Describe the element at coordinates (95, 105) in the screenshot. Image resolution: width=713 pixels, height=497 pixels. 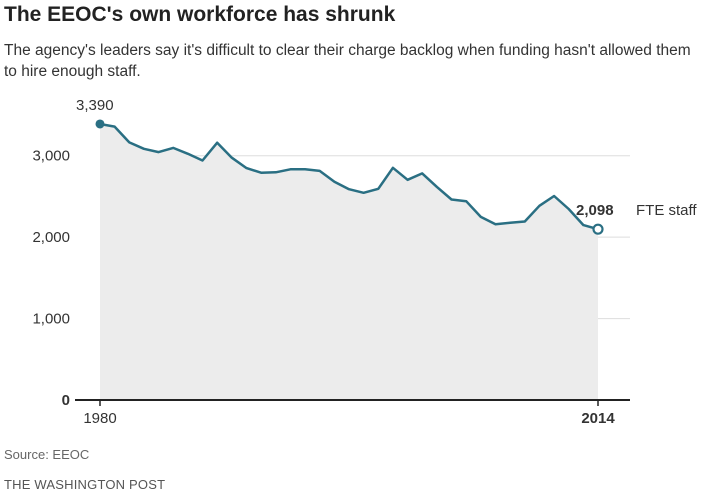
I see `start-value-label: 3,390` at that location.